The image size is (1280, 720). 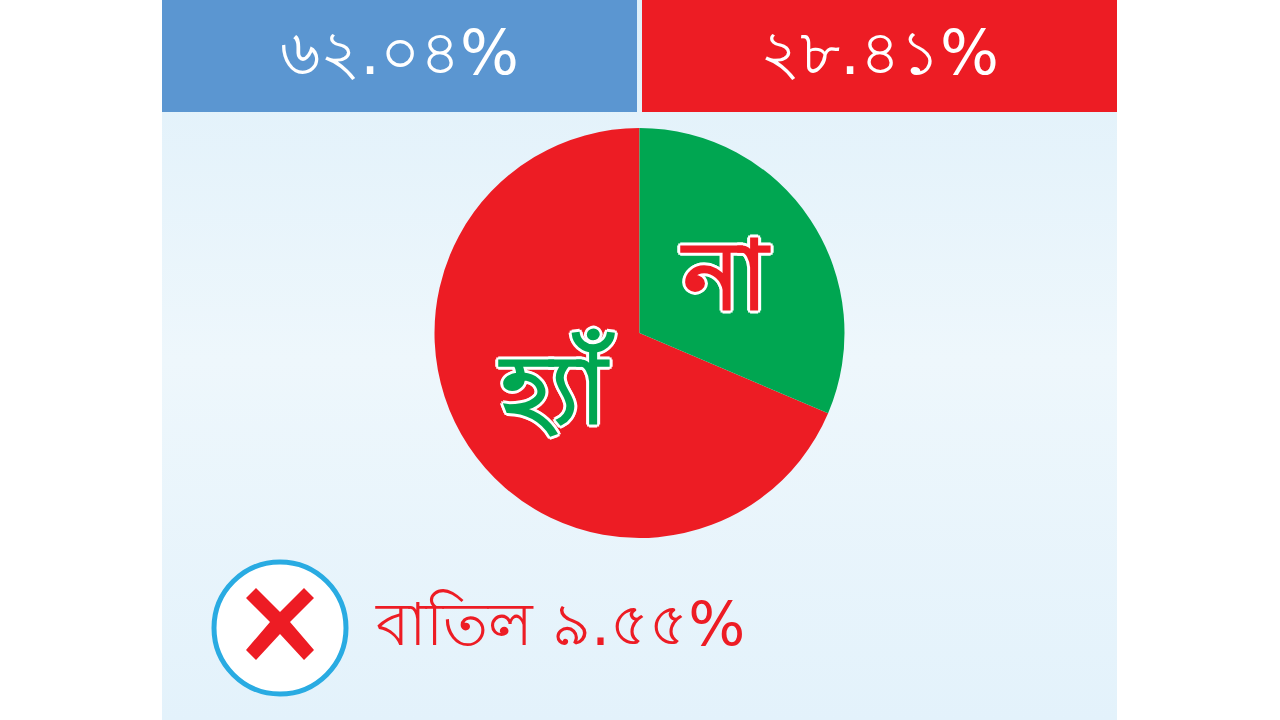 What do you see at coordinates (561, 624) in the screenshot?
I see `text: বাতিল ৯.৫৫%` at bounding box center [561, 624].